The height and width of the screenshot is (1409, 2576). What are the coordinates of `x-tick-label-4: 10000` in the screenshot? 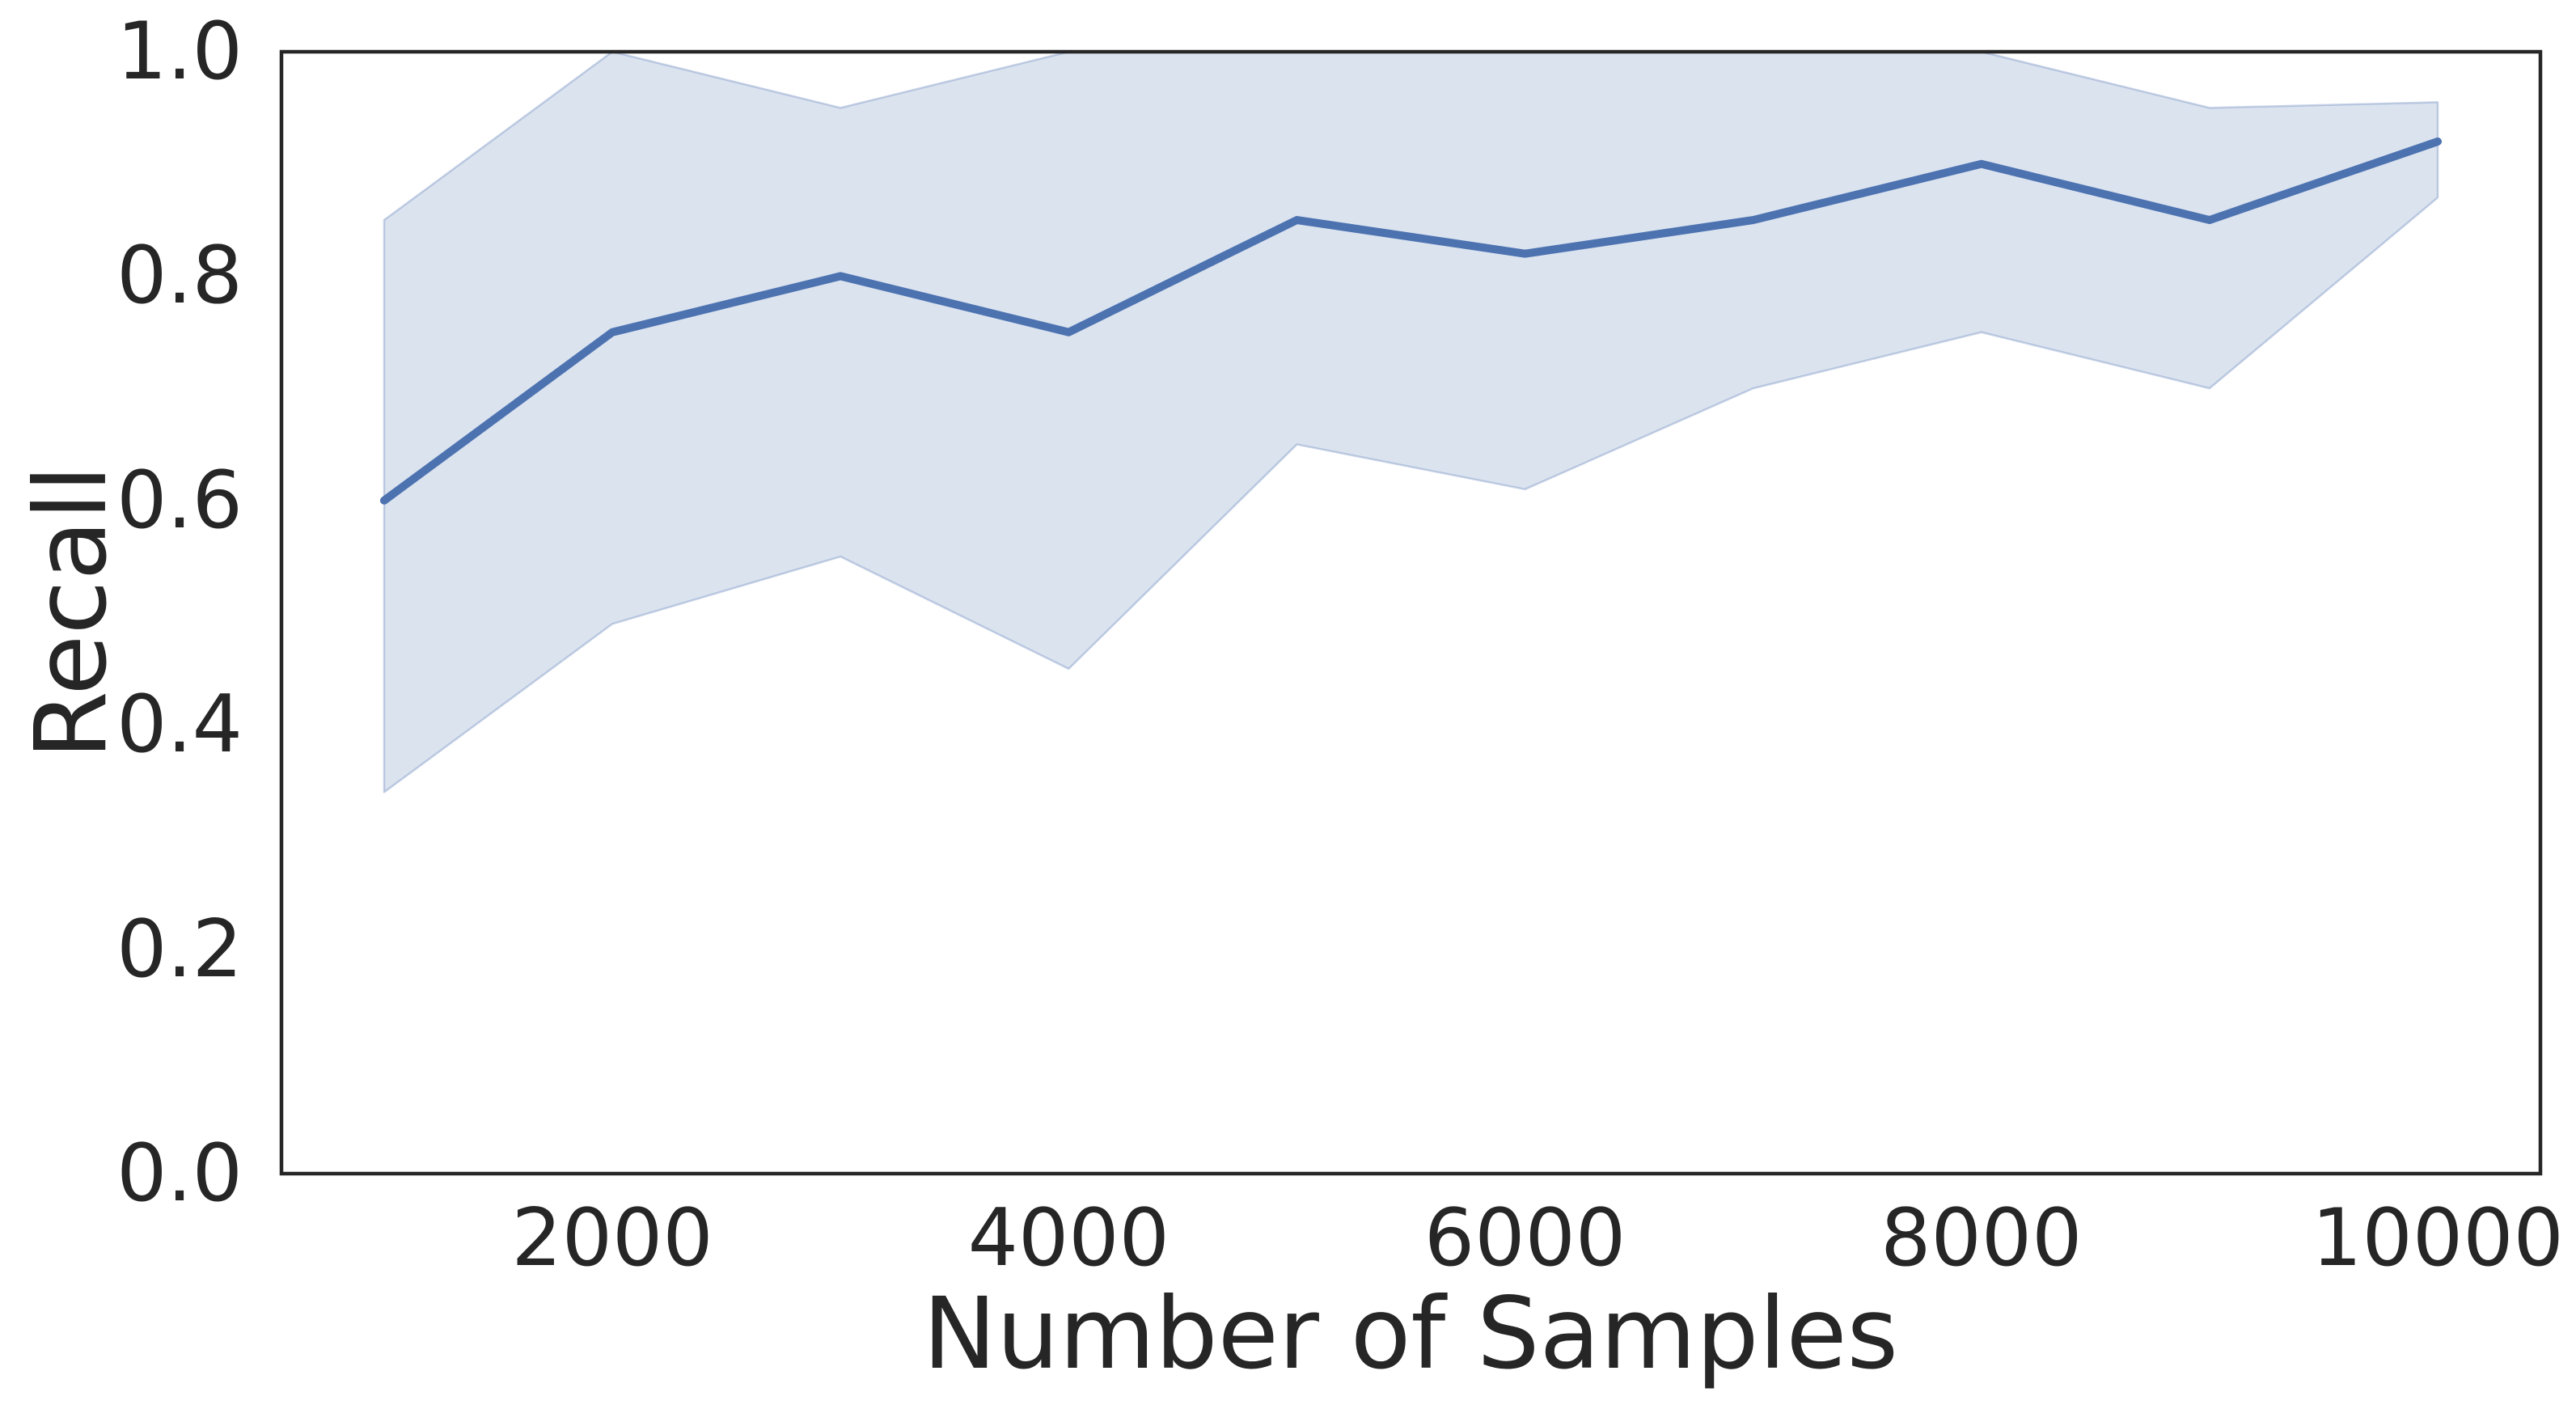 It's located at (2438, 1238).